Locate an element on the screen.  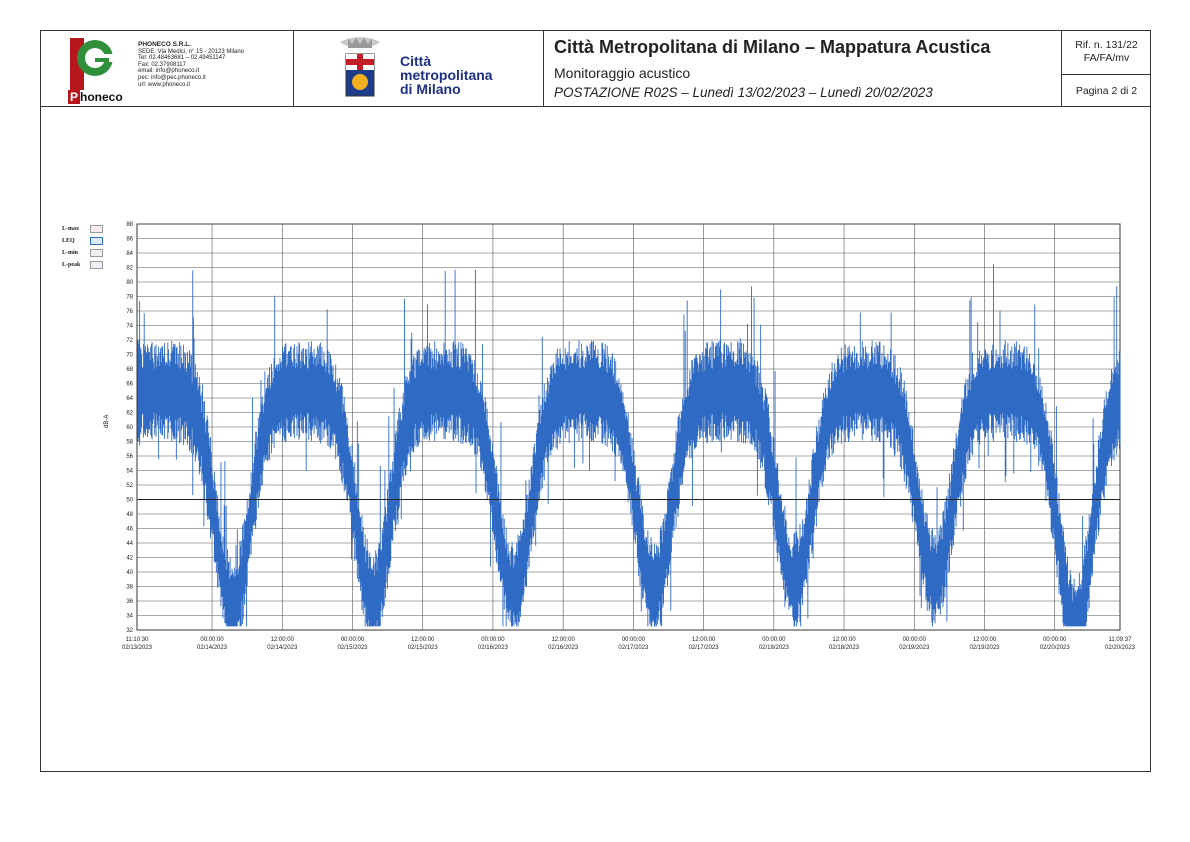
y-tick-label: 76 is located at coordinates (129, 312).